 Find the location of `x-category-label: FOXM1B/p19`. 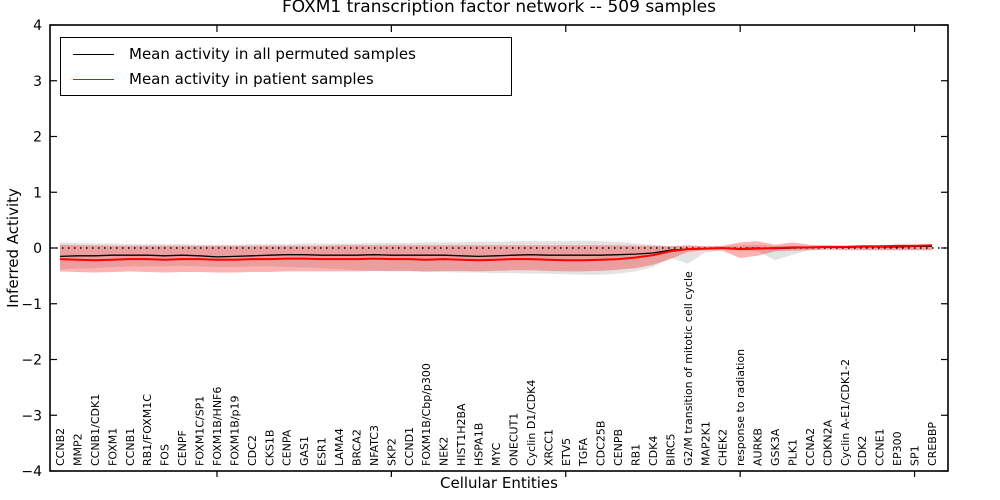

x-category-label: FOXM1B/p19 is located at coordinates (234, 430).